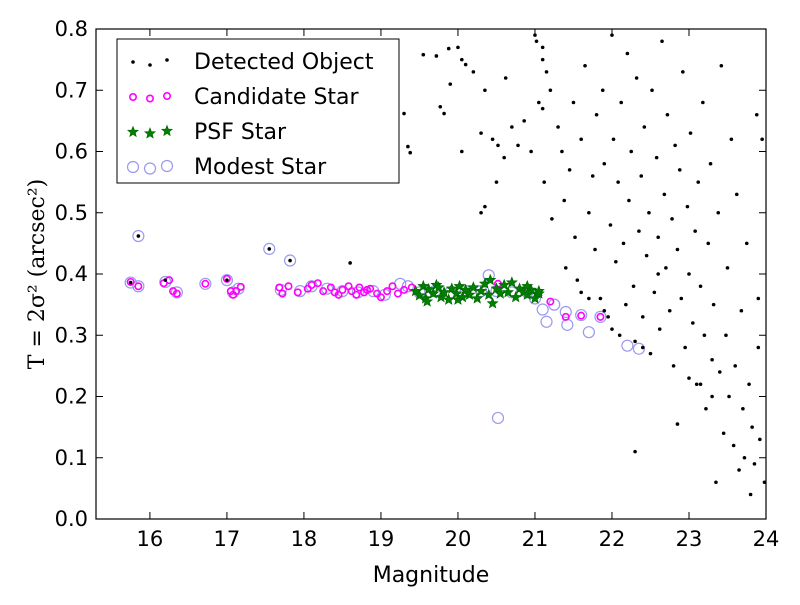 Image resolution: width=800 pixels, height=605 pixels. I want to click on legend-marker-detected-object, so click(167, 60).